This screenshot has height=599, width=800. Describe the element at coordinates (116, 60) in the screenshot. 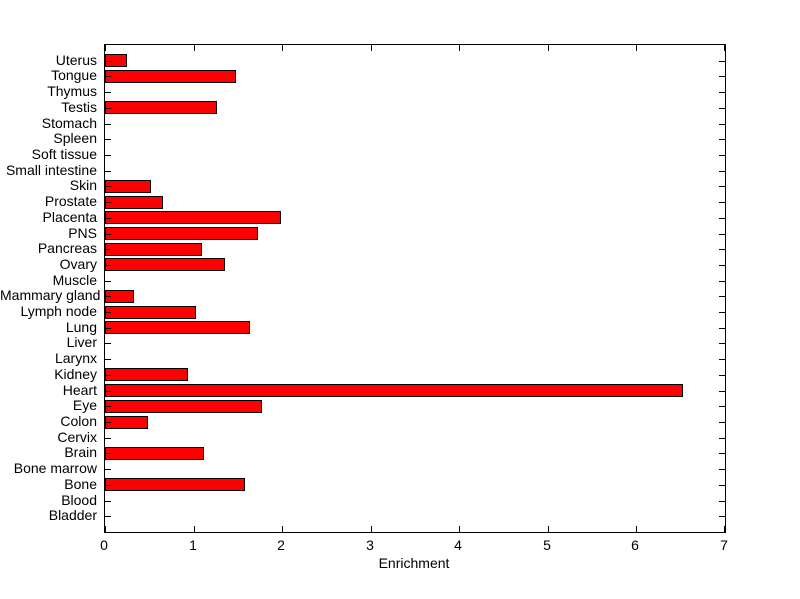

I see `bar-uterus` at that location.